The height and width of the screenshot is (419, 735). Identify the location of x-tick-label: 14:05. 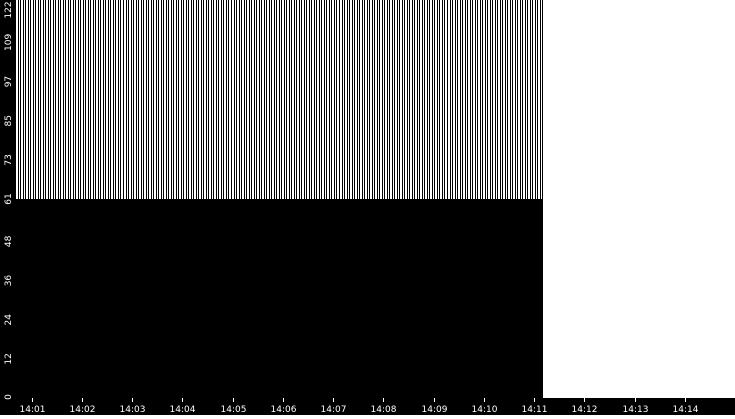
(234, 410).